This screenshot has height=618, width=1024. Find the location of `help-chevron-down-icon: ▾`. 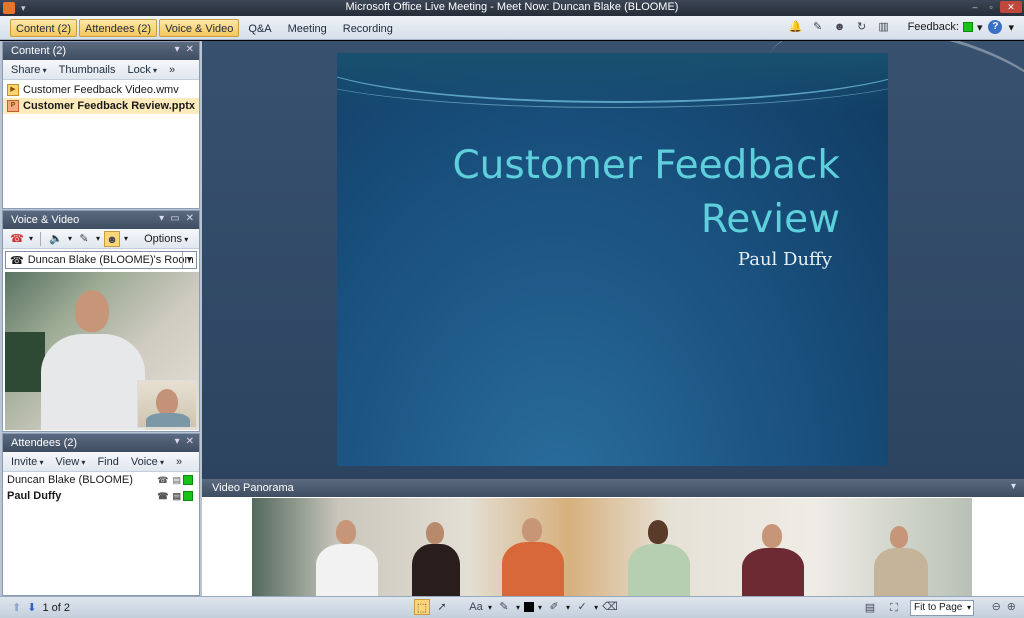

help-chevron-down-icon: ▾ is located at coordinates (1011, 27).